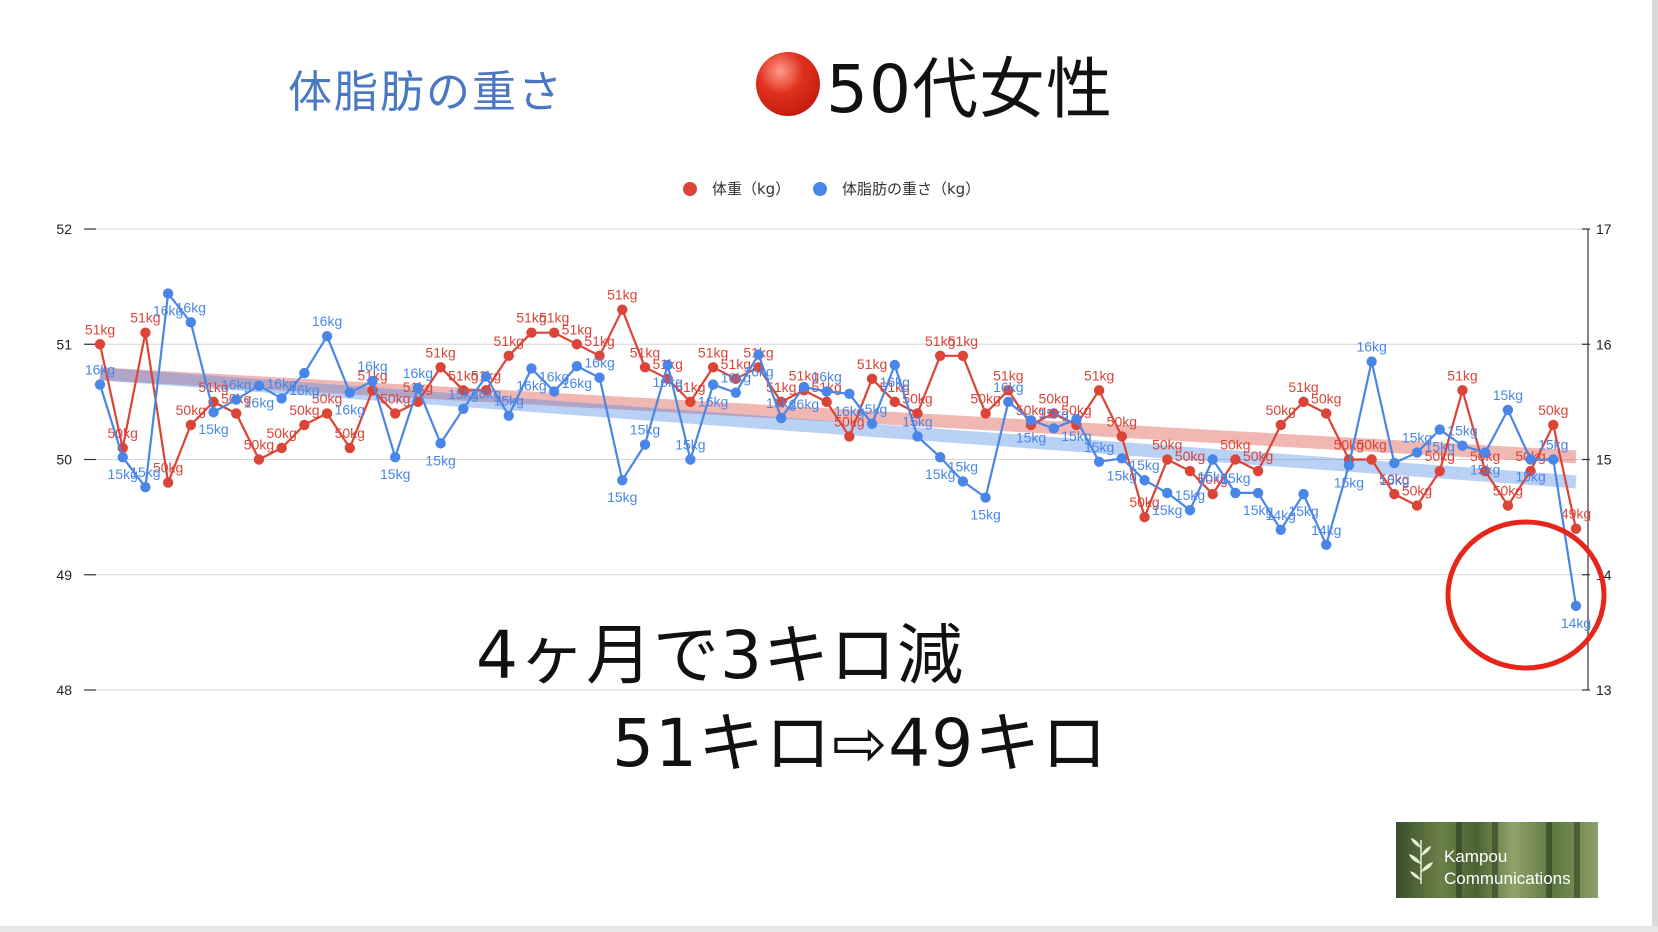 The width and height of the screenshot is (1658, 932). I want to click on weight-data-label: 49kg, so click(1576, 514).